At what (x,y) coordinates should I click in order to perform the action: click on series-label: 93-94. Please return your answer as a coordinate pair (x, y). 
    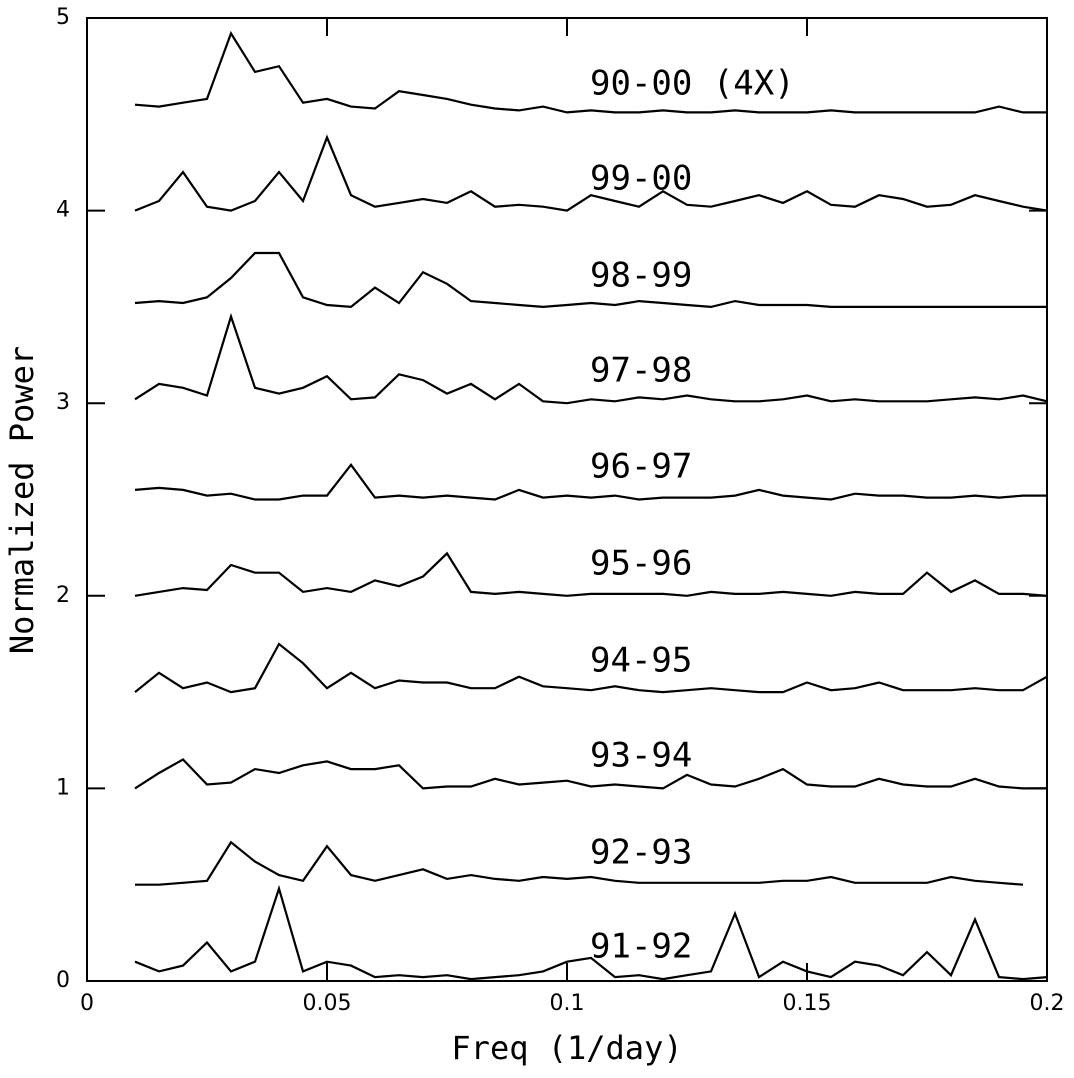
    Looking at the image, I should click on (641, 756).